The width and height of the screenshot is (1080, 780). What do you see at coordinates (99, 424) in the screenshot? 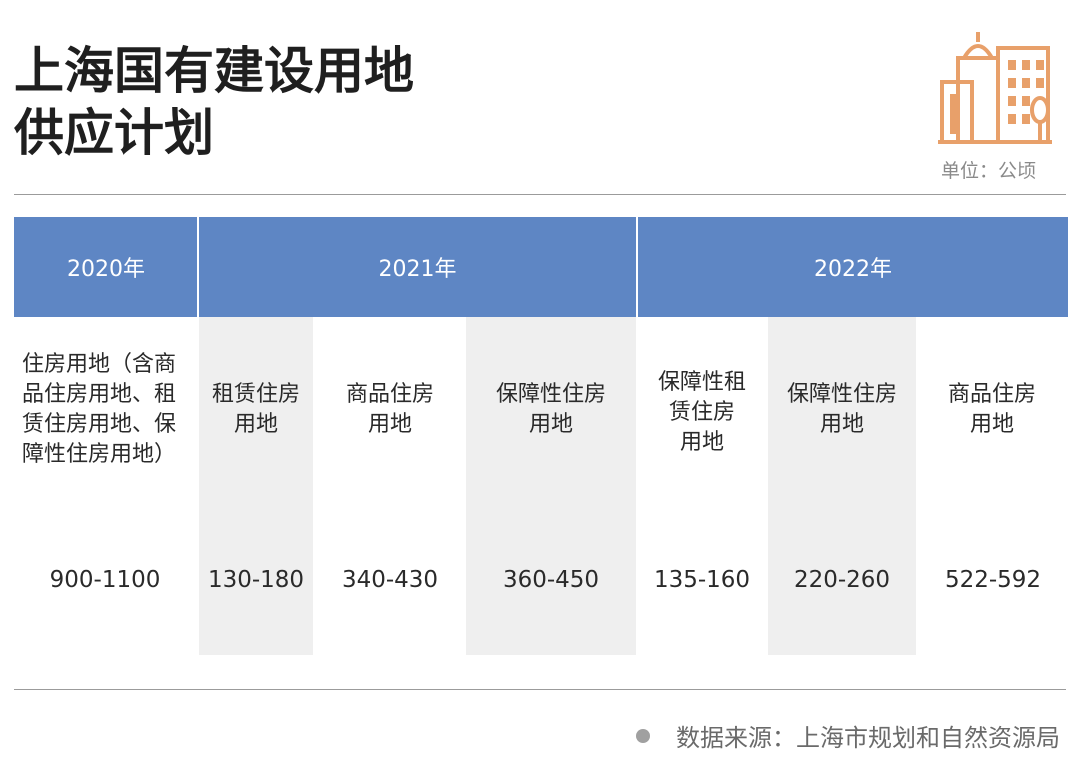
I see `category-line: 赁住房用地、保` at bounding box center [99, 424].